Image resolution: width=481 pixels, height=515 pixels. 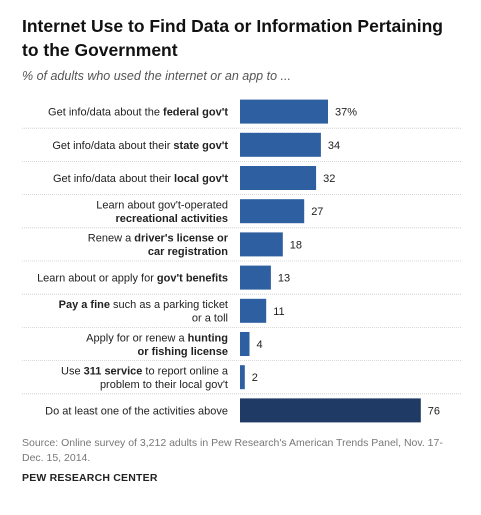 What do you see at coordinates (113, 372) in the screenshot?
I see `category-label-segment: 311 service` at bounding box center [113, 372].